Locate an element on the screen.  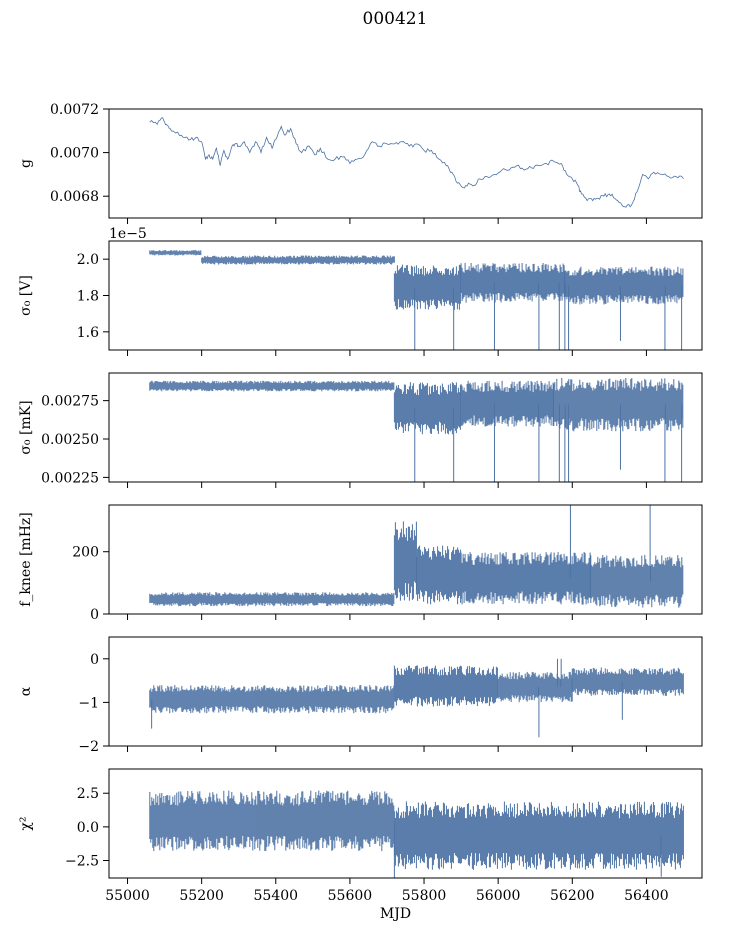
x-tick-label: 56000 is located at coordinates (498, 896).